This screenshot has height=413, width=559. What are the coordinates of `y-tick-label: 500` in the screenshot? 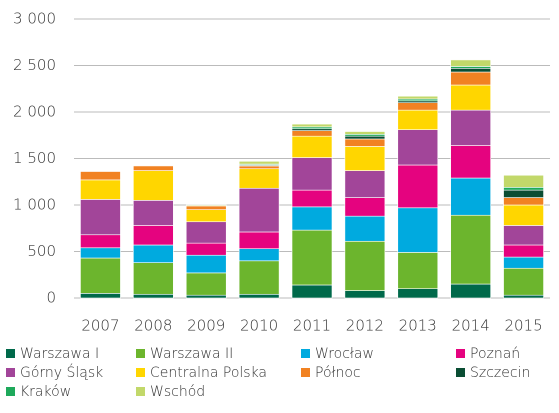 It's located at (41, 251).